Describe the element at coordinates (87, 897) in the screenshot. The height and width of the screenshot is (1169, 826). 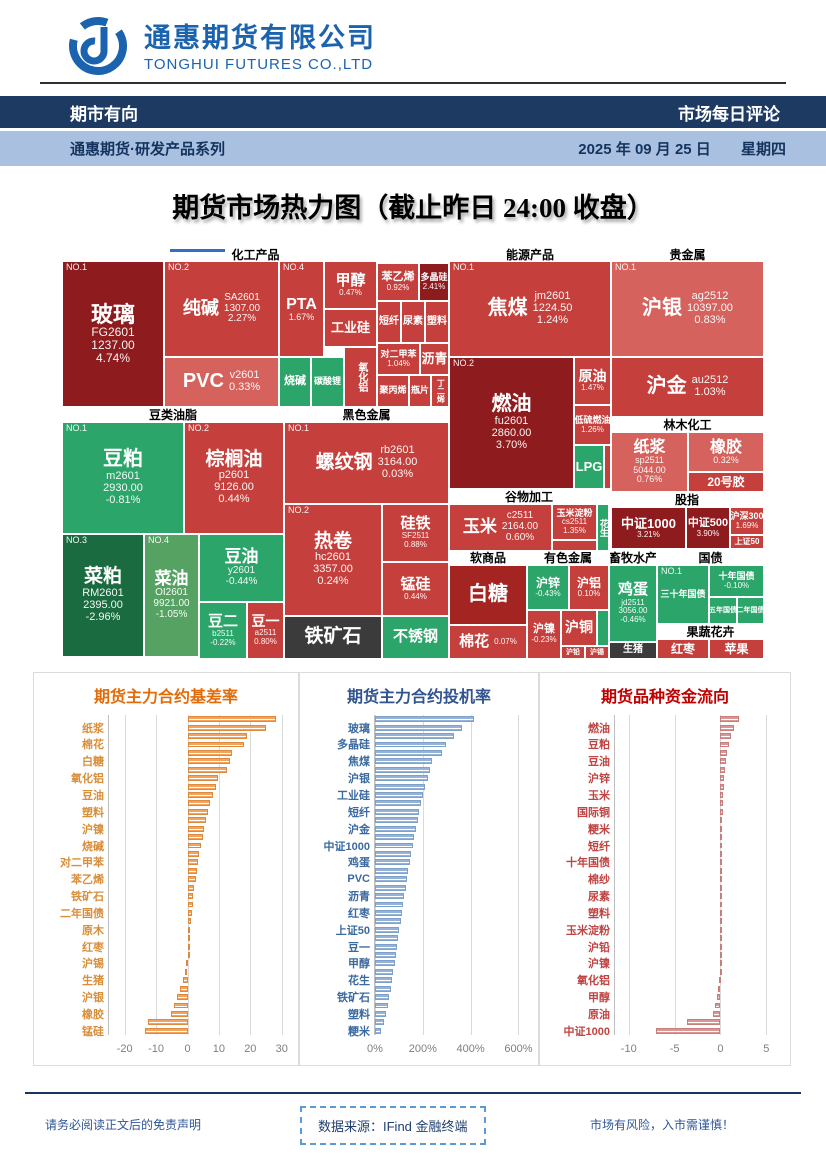
I see `bar-label: 铁矿石` at that location.